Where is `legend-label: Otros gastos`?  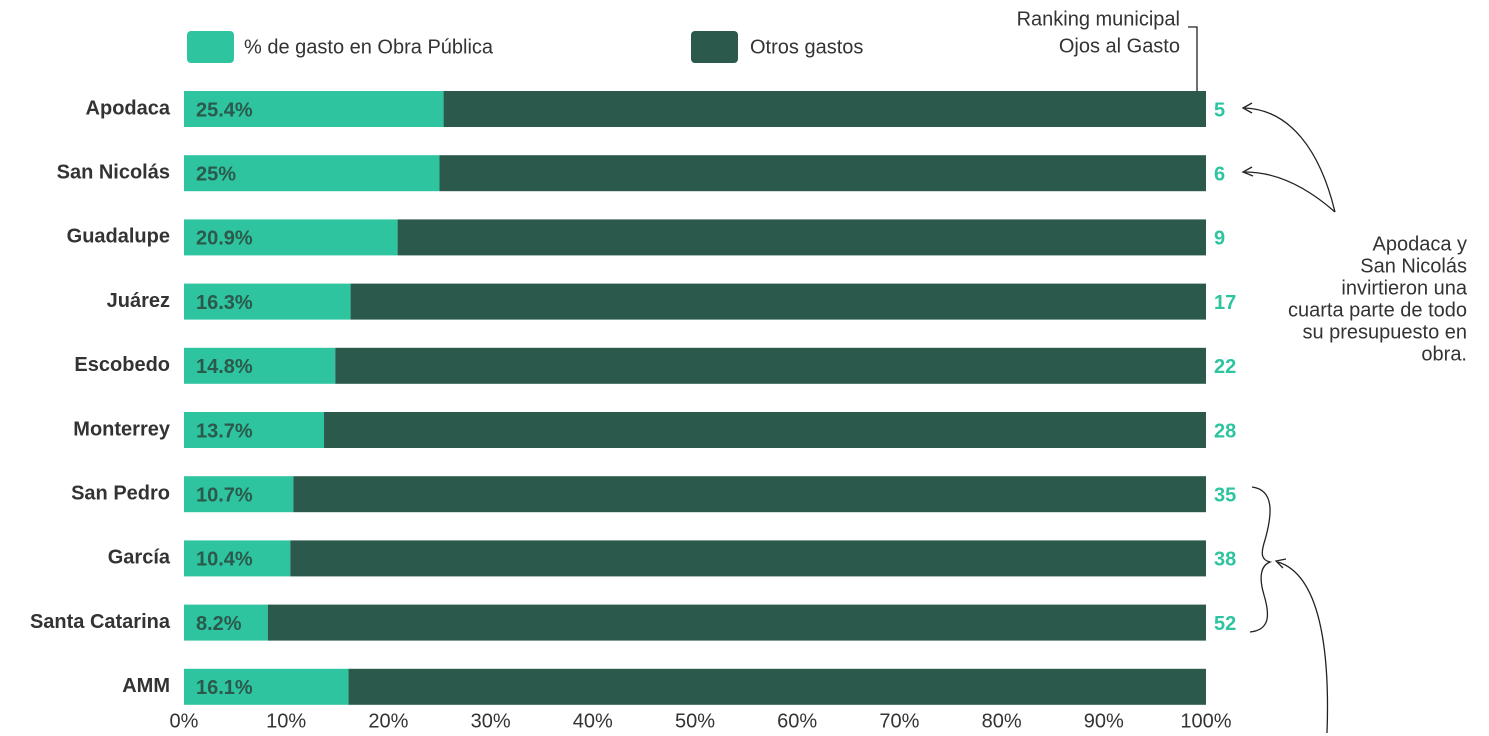 legend-label: Otros gastos is located at coordinates (806, 47).